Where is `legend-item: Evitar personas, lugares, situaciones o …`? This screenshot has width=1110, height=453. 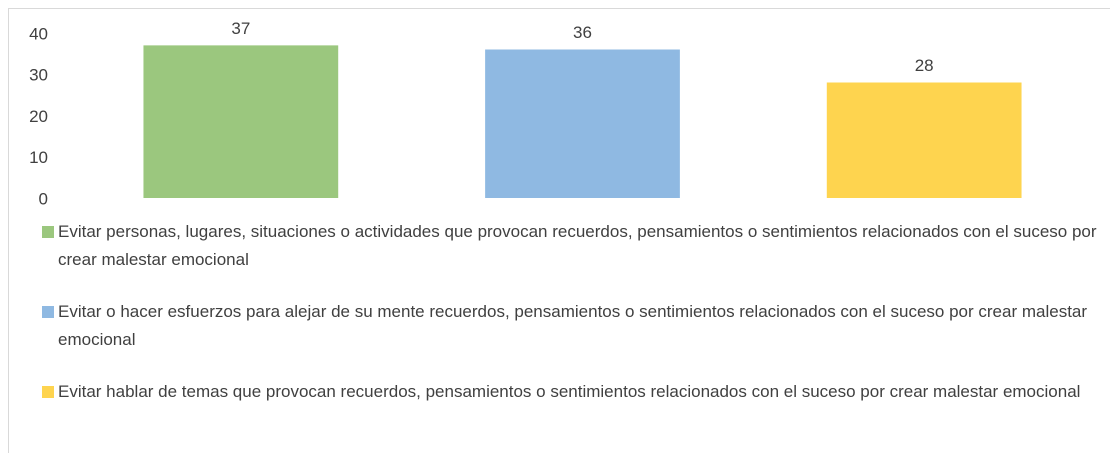 legend-item: Evitar personas, lugares, situaciones o … is located at coordinates (569, 246).